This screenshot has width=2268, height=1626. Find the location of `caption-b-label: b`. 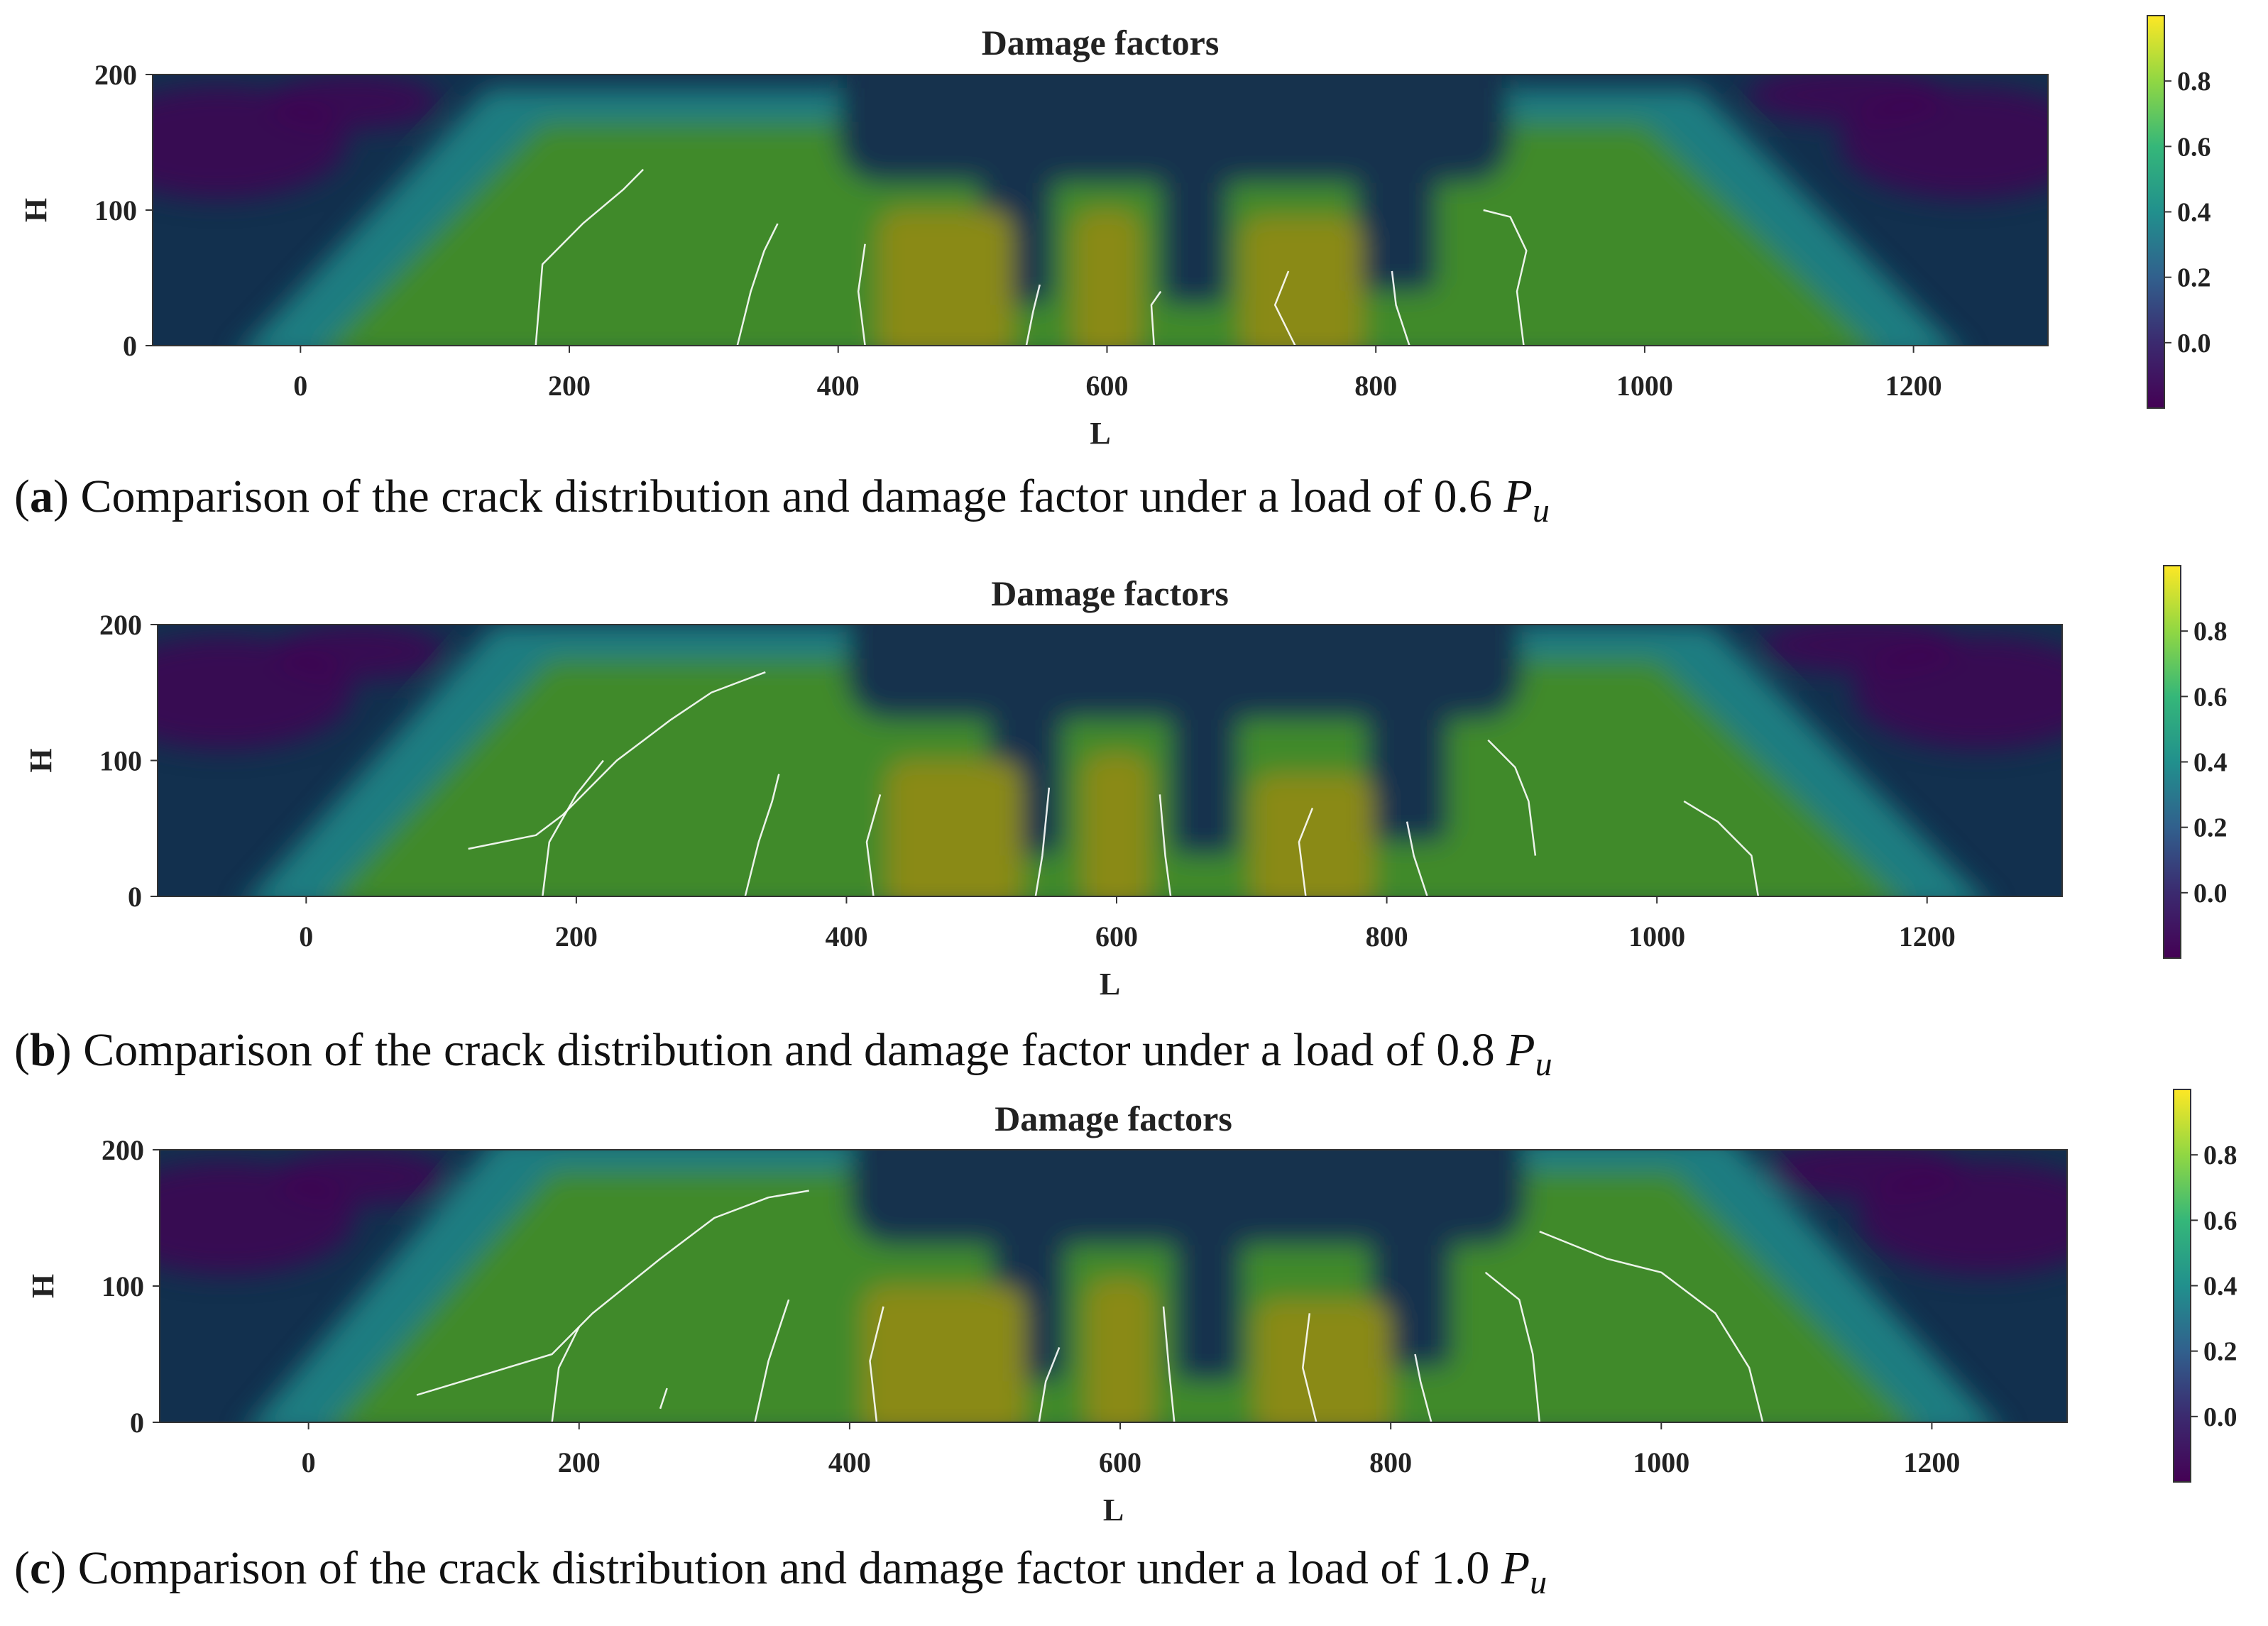

caption-b-label: b is located at coordinates (43, 1050).